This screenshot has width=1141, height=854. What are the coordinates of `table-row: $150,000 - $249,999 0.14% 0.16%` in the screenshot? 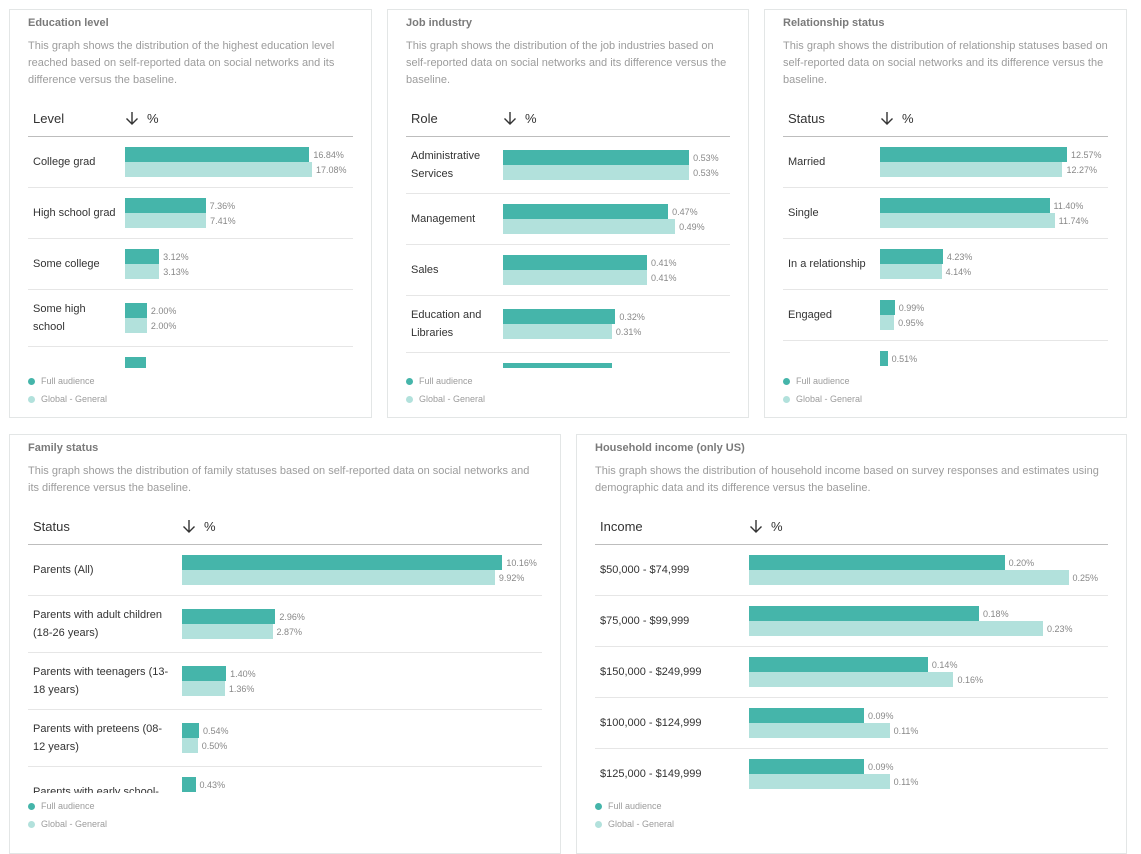 It's located at (851, 672).